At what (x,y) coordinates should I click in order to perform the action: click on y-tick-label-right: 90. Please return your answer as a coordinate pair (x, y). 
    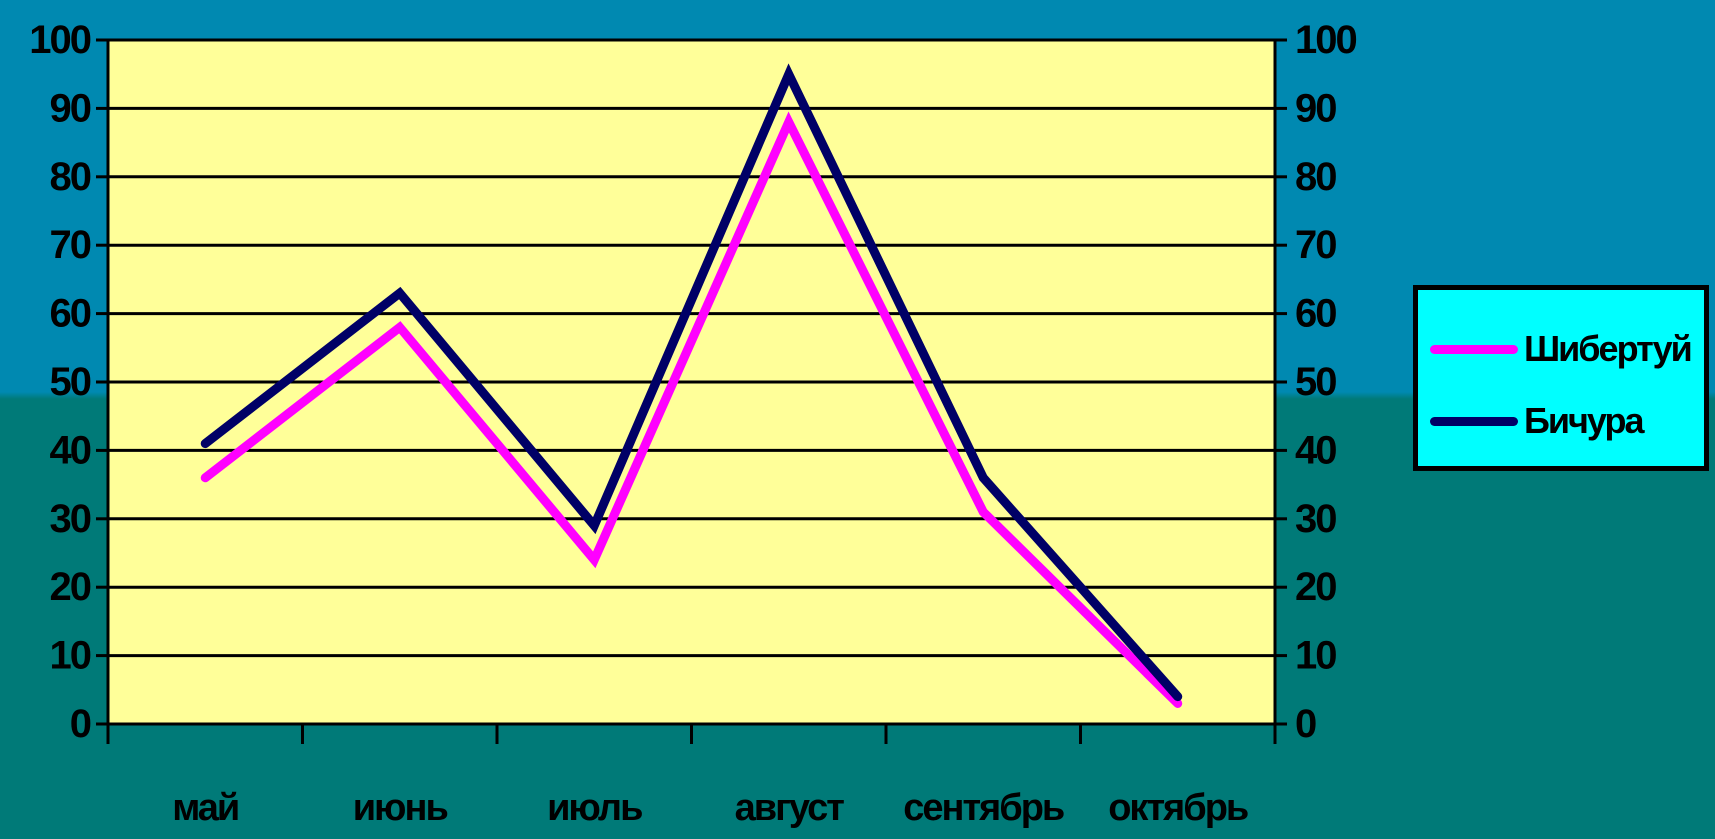
    Looking at the image, I should click on (1315, 108).